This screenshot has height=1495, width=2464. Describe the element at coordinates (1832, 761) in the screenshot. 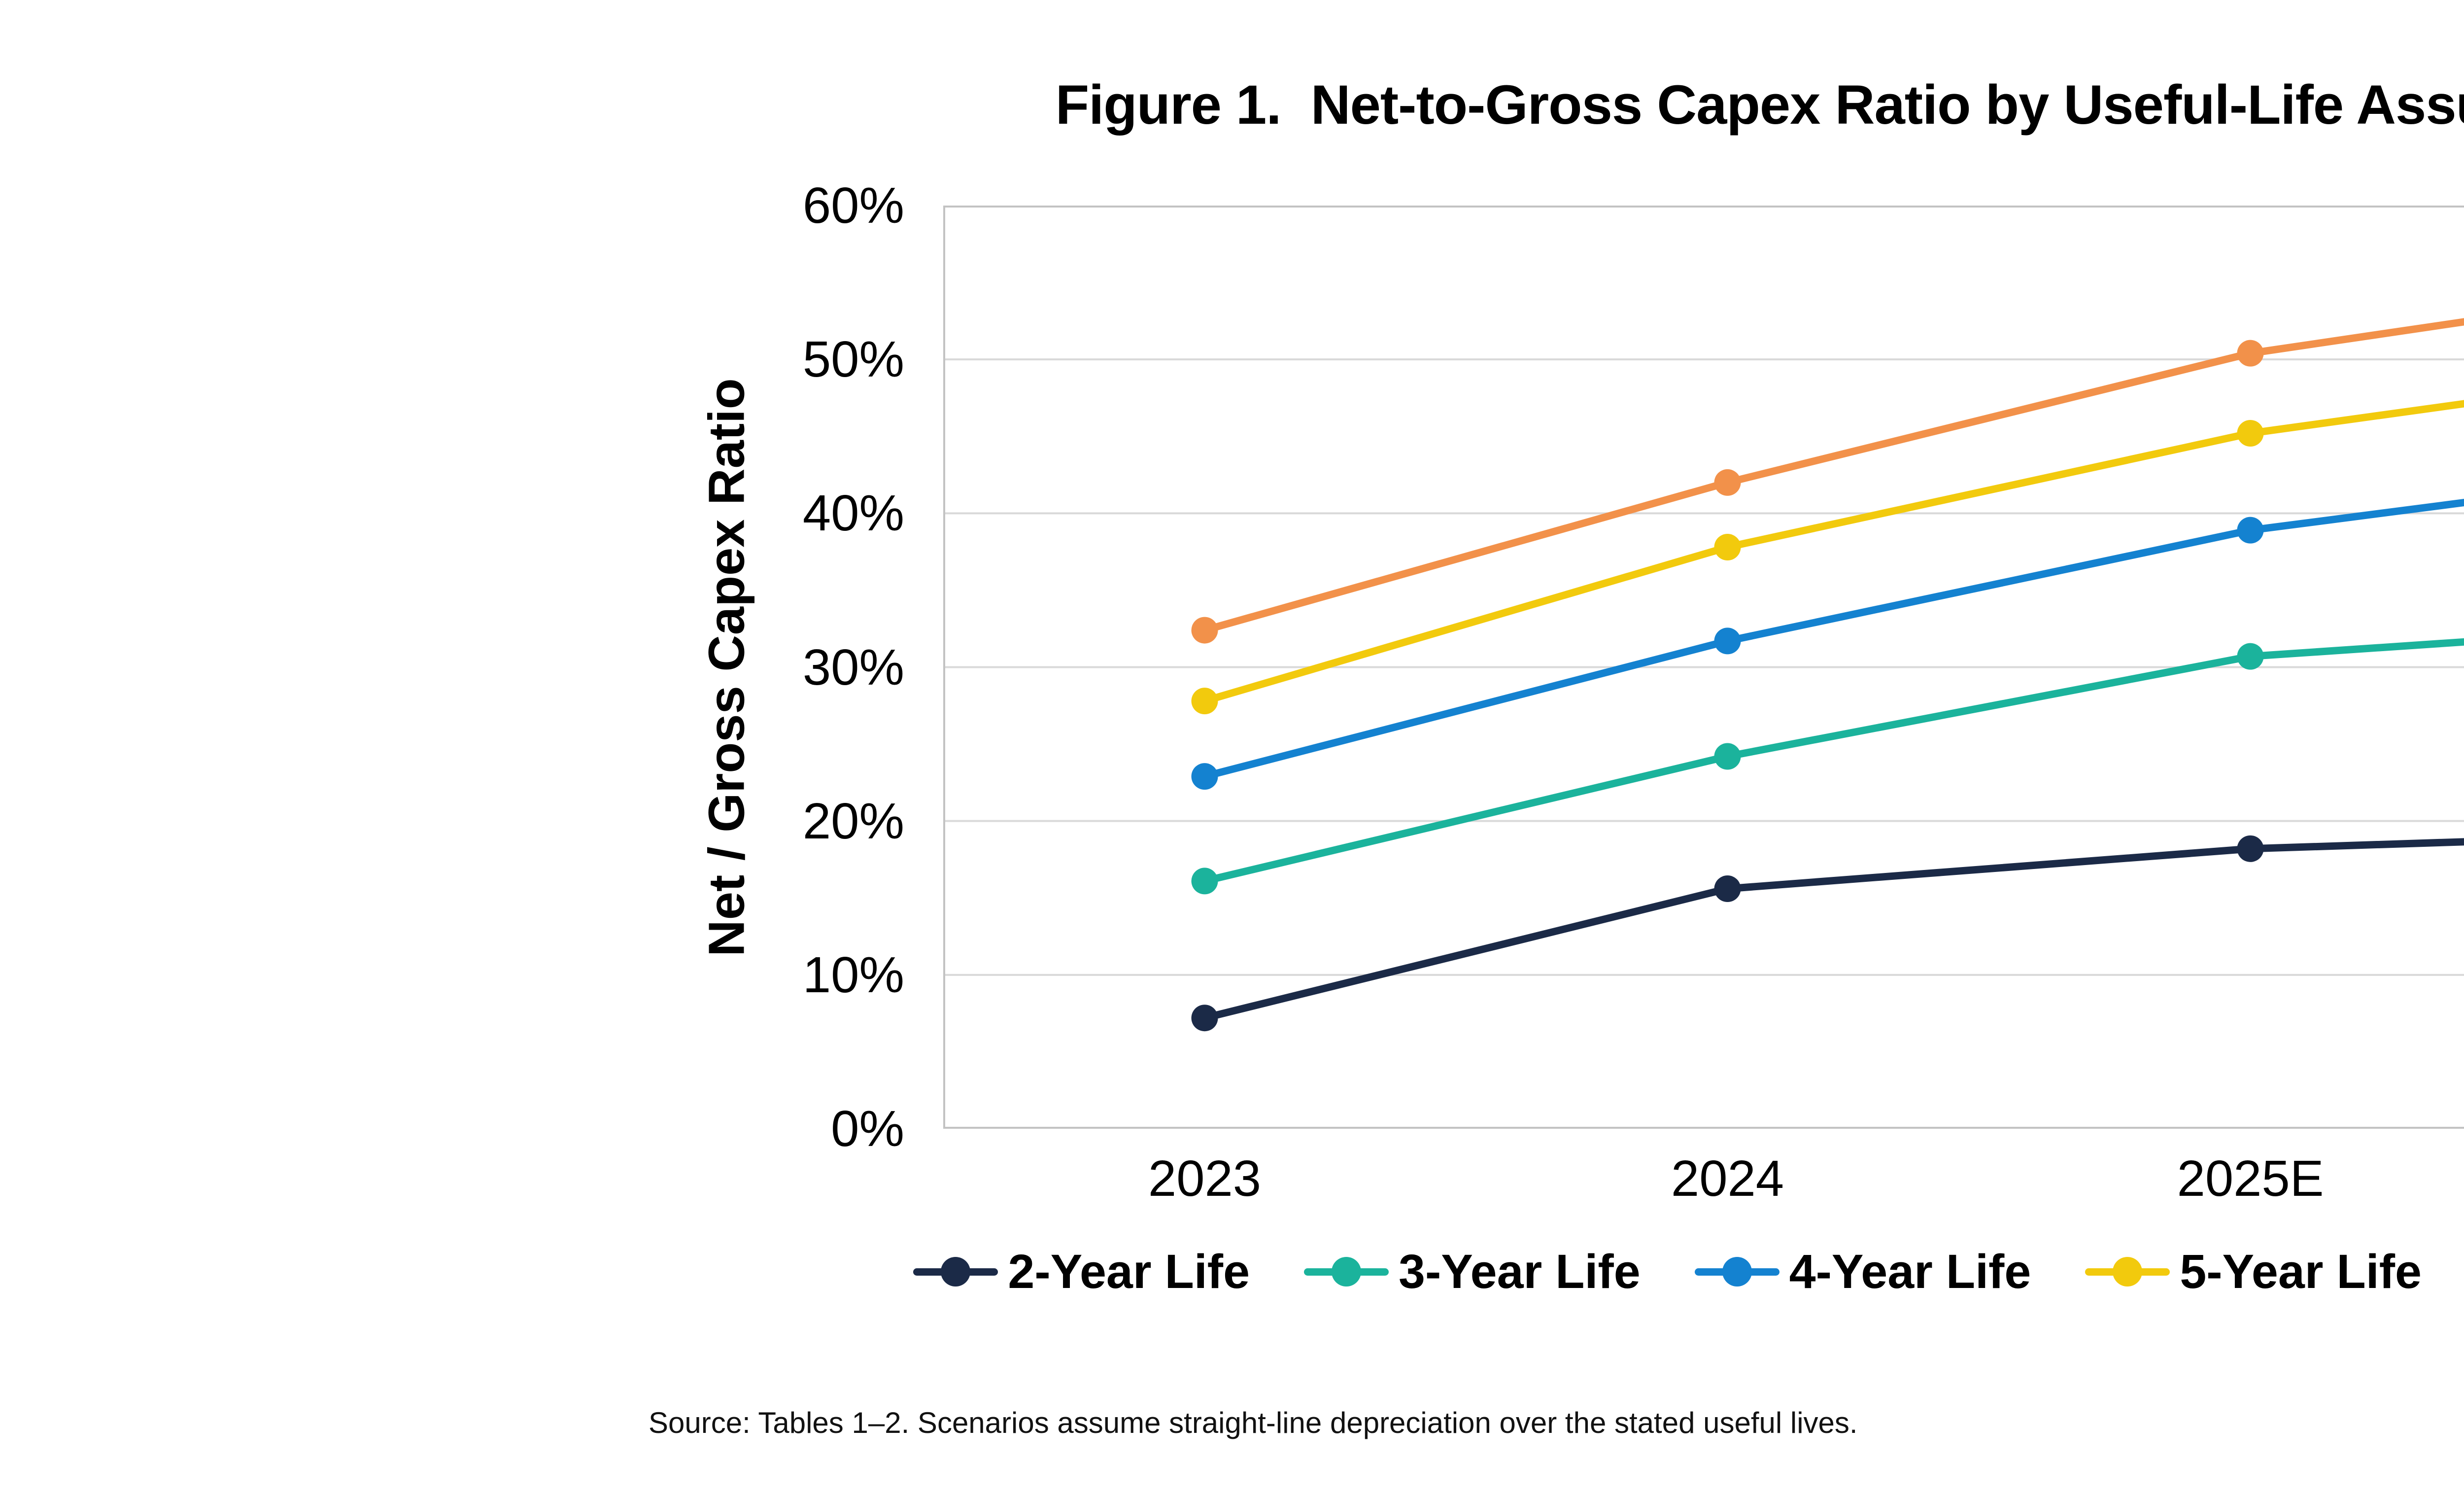

I see `series-line-3-year-life` at that location.